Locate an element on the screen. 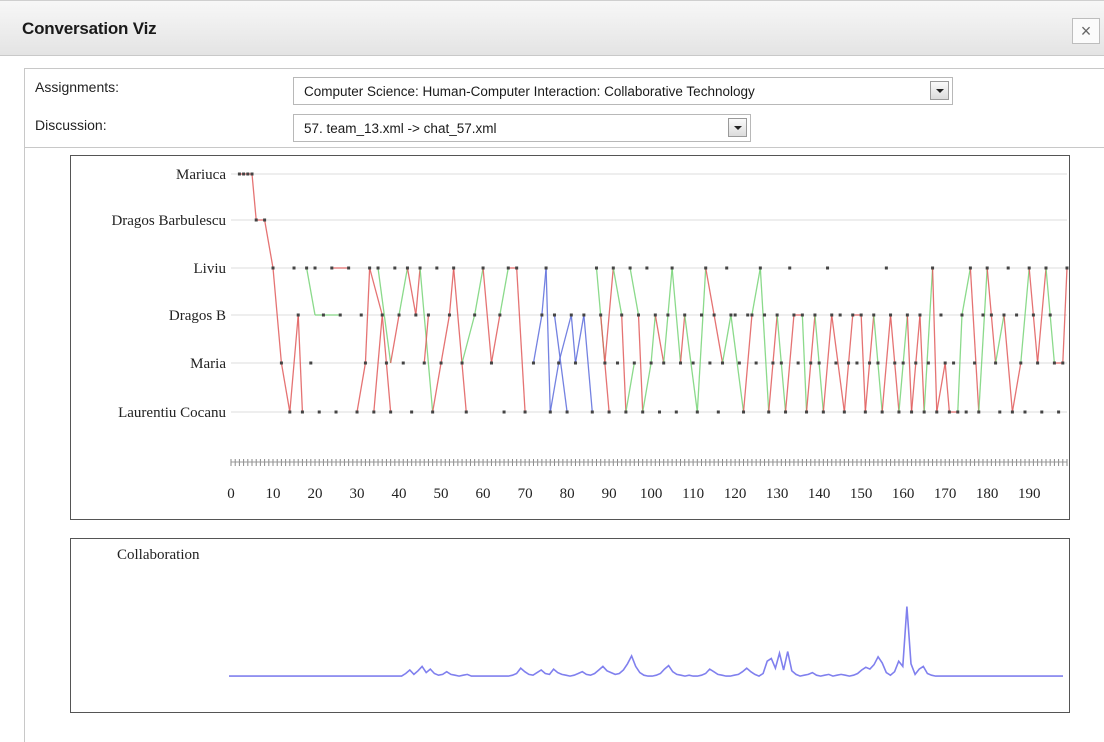 Image resolution: width=1104 pixels, height=742 pixels. participant-label: Mariuca is located at coordinates (201, 175).